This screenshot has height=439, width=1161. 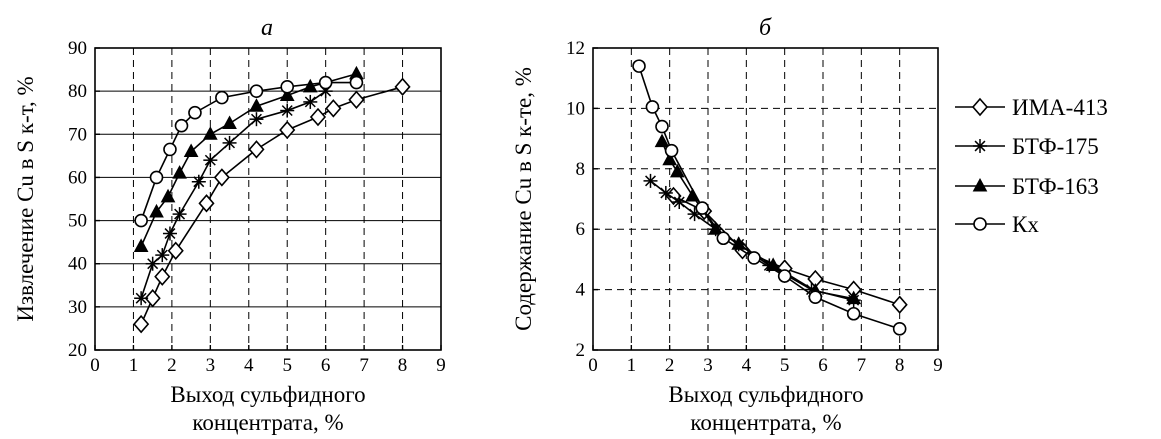 What do you see at coordinates (632, 365) in the screenshot?
I see `chart-b-xtick-label: 1` at bounding box center [632, 365].